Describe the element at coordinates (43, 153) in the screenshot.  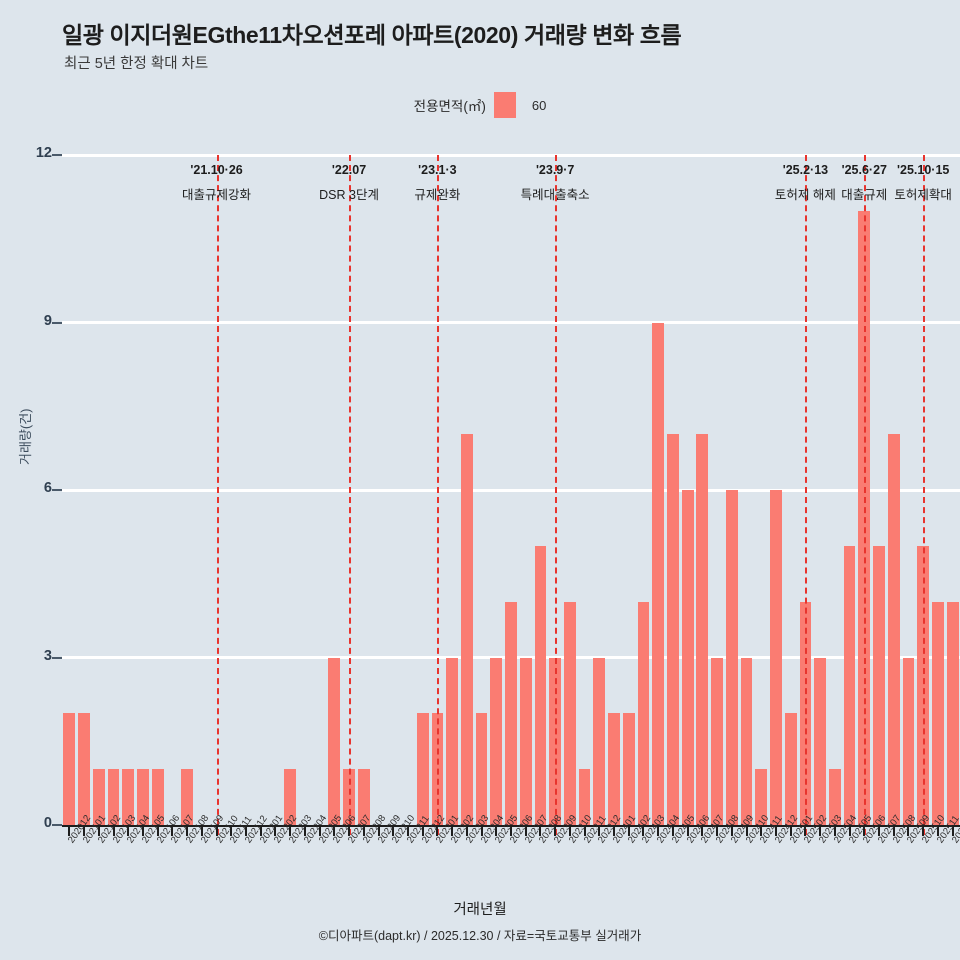
I see `y-tick-label-12: 12` at that location.